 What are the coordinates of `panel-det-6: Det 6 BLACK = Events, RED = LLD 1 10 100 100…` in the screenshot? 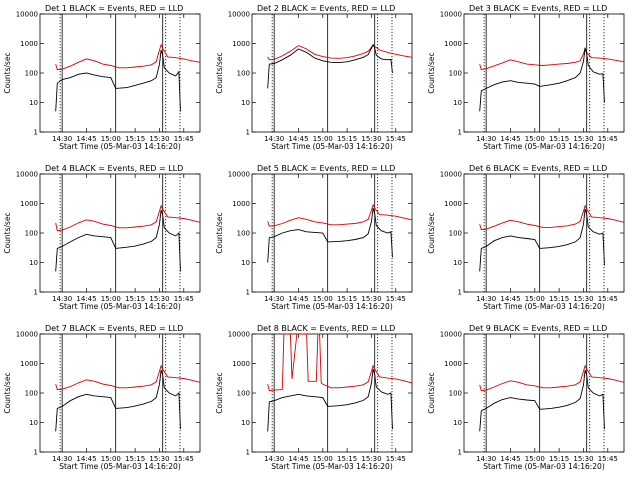 It's located at (526, 237).